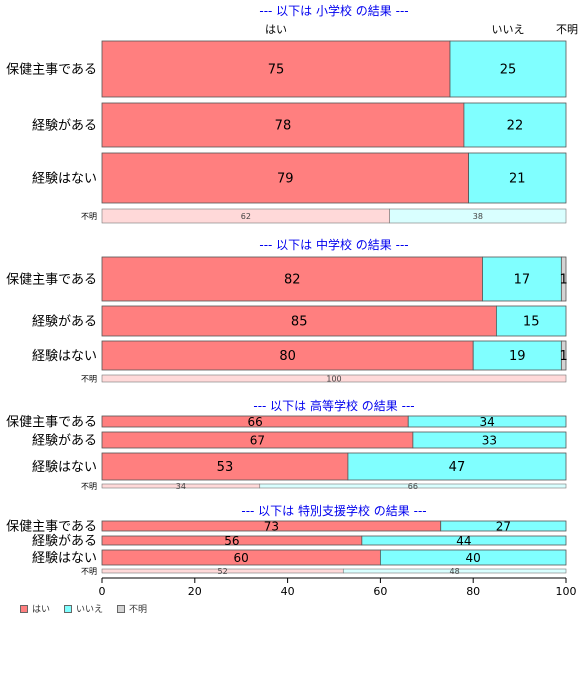 This screenshot has height=694, width=580. I want to click on bar-value-label-yes: 60, so click(241, 558).